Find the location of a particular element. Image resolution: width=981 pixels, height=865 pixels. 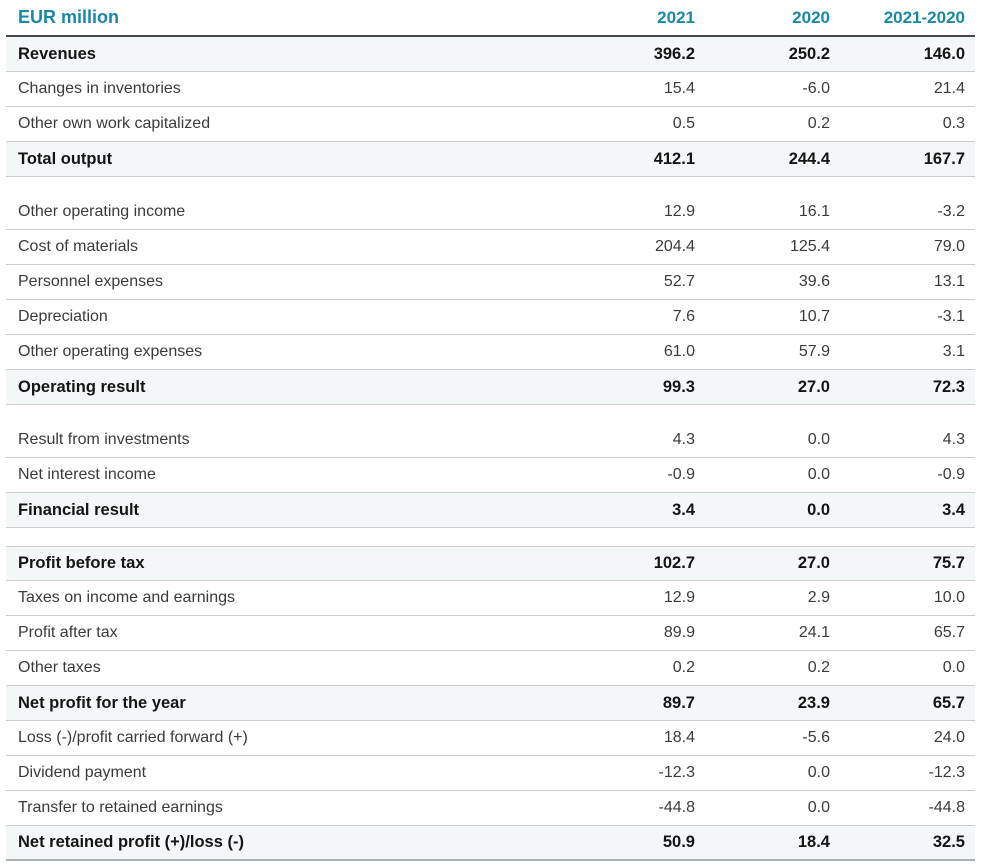

row-label: Profit after tax is located at coordinates (68, 632).